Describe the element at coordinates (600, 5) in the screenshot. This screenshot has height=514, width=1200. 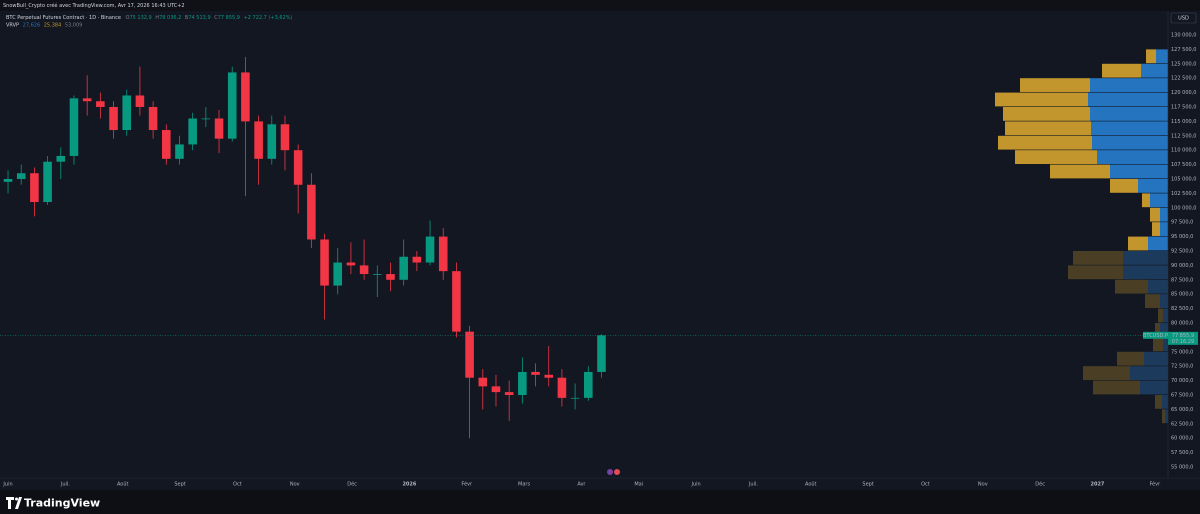
I see `top-bar` at that location.